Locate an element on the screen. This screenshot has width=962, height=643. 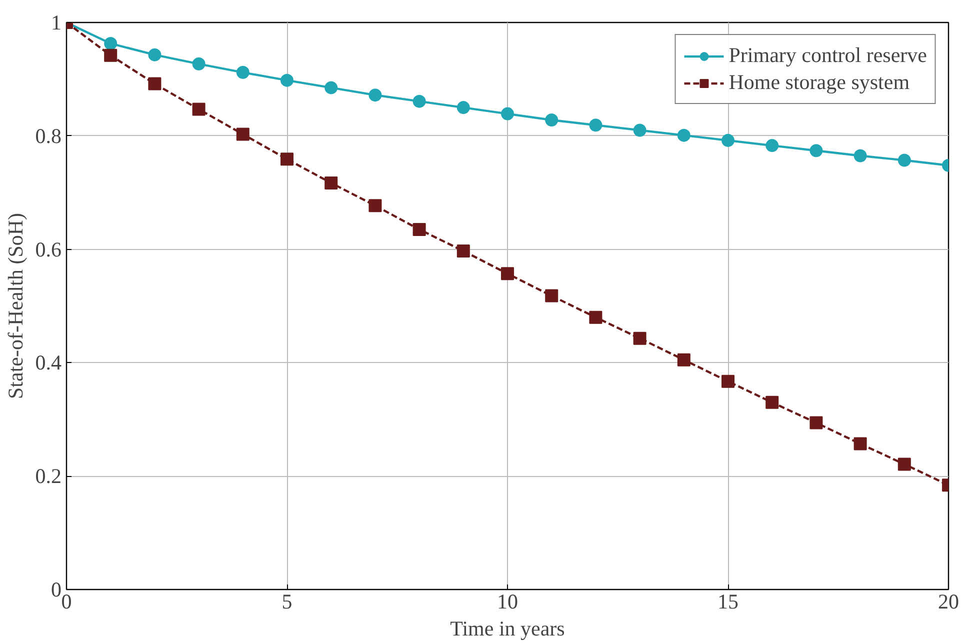
y-tick-label: 0.4 is located at coordinates (48, 362).